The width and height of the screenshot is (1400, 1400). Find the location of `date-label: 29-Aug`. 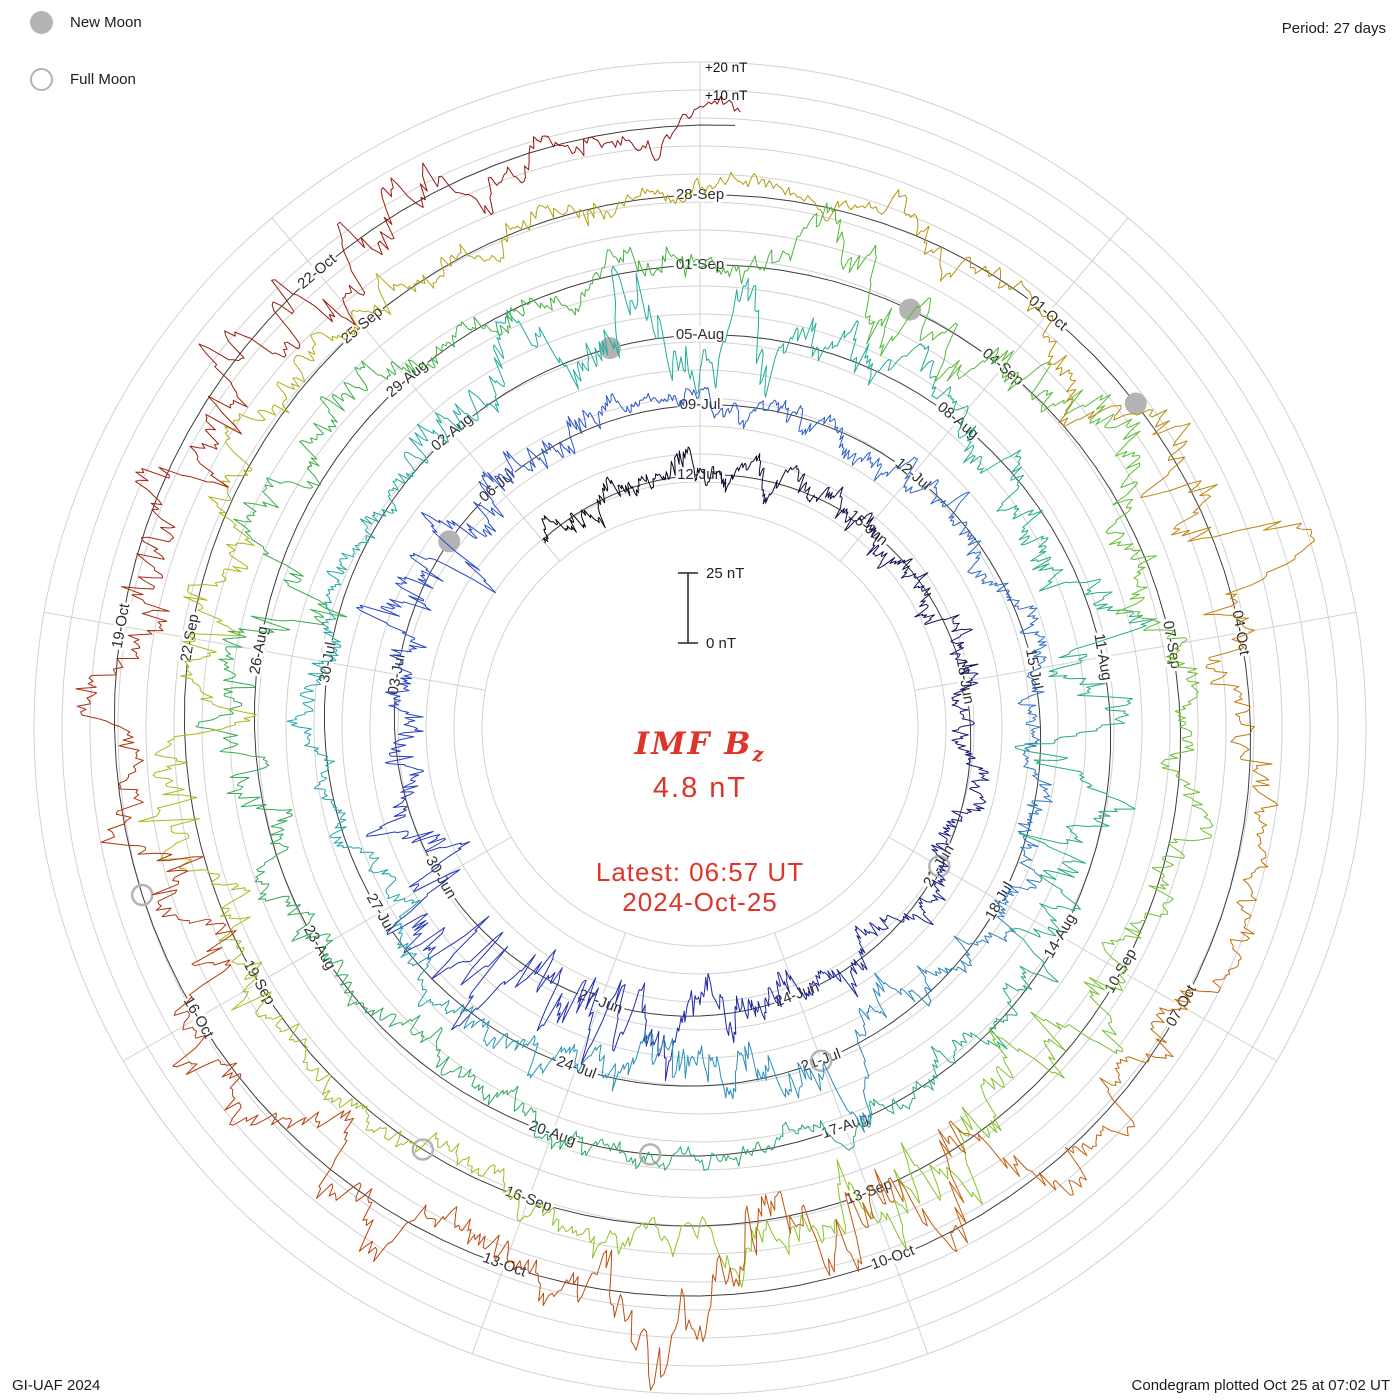

date-label: 29-Aug is located at coordinates (407, 379).